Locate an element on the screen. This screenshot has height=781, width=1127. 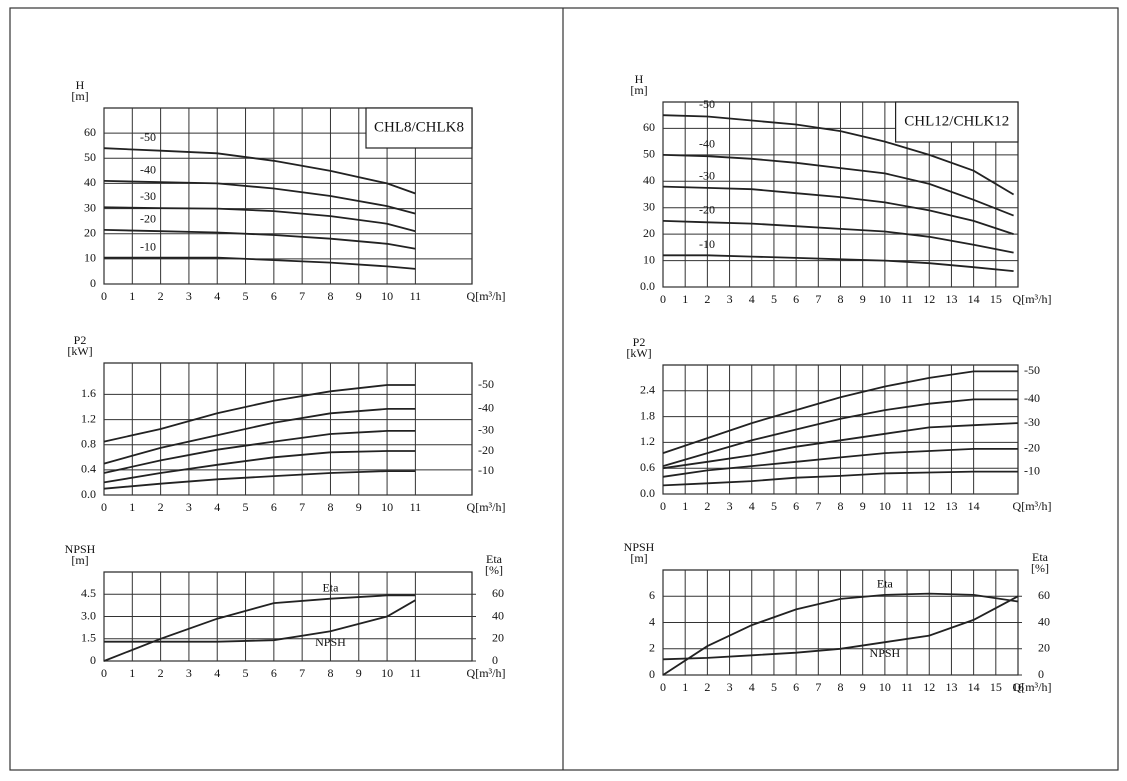
y-tick-label: 60 is located at coordinates (649, 127).